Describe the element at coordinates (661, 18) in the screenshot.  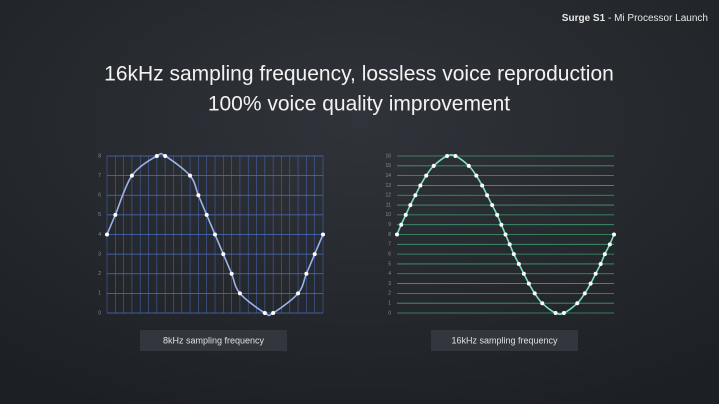
I see `event: Mi Processor Launch` at that location.